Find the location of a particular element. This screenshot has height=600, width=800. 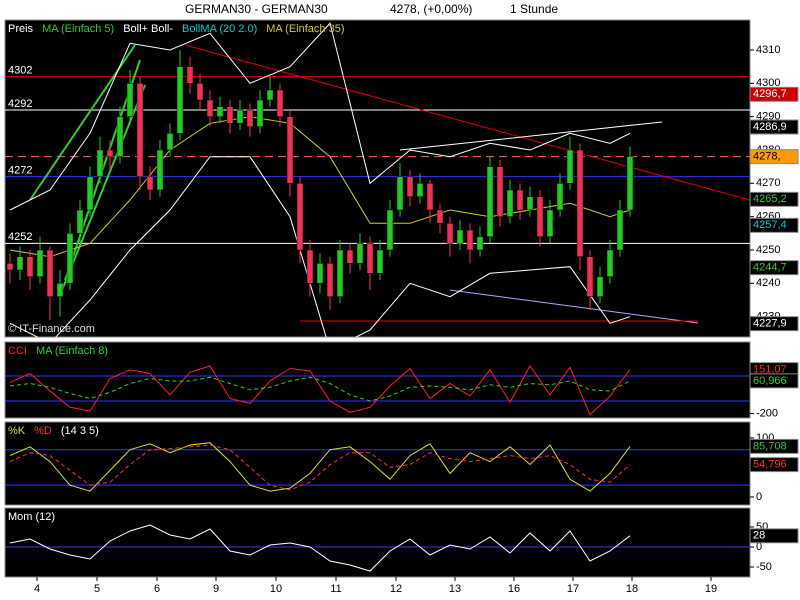

legend-entry: Boll+ Boll- is located at coordinates (148, 29).